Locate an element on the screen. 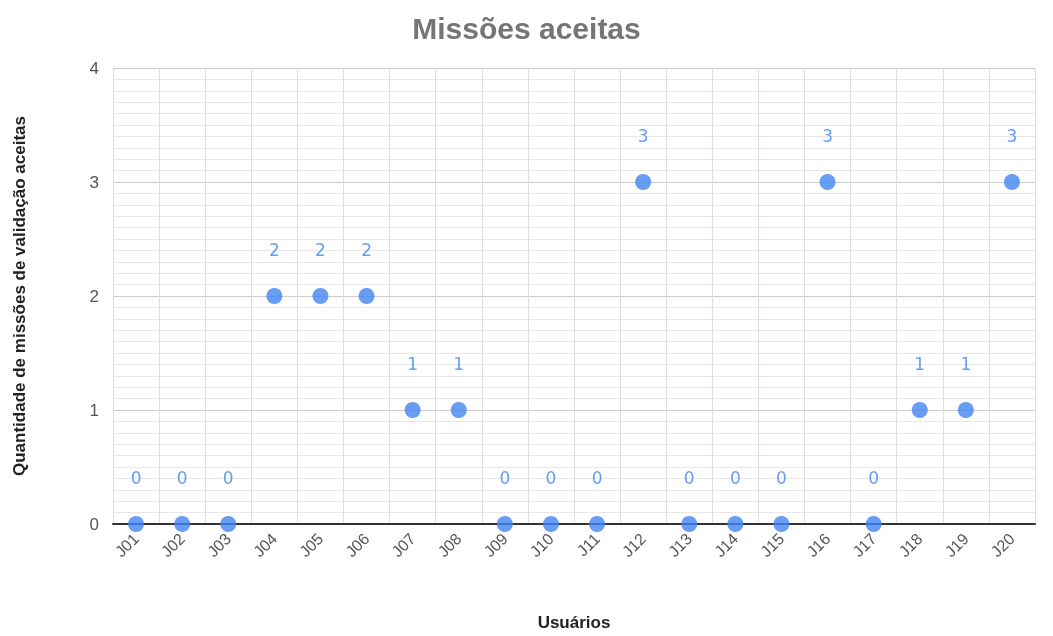 This screenshot has width=1053, height=636. x-tick-label: J02 is located at coordinates (173, 545).